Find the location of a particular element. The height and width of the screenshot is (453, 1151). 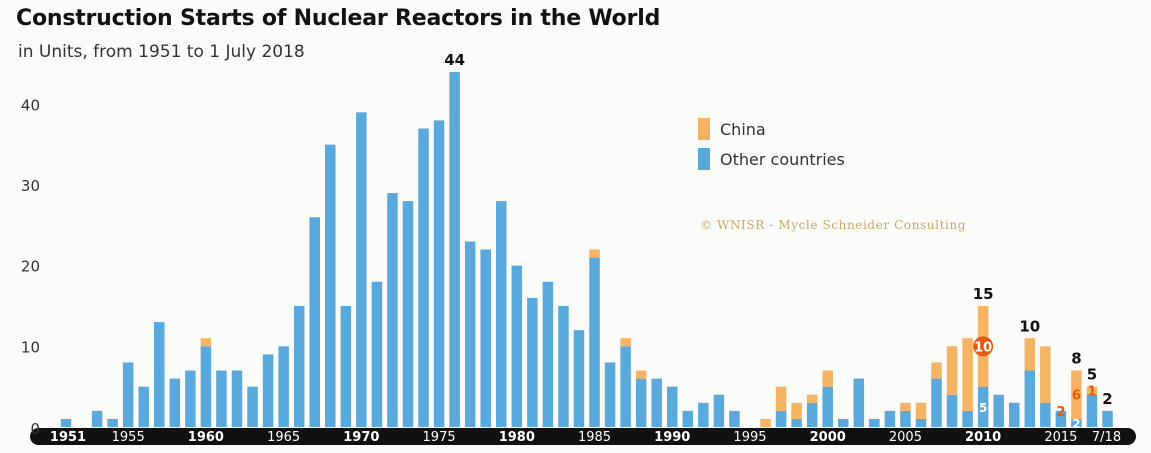

x-axis-band is located at coordinates (583, 436).